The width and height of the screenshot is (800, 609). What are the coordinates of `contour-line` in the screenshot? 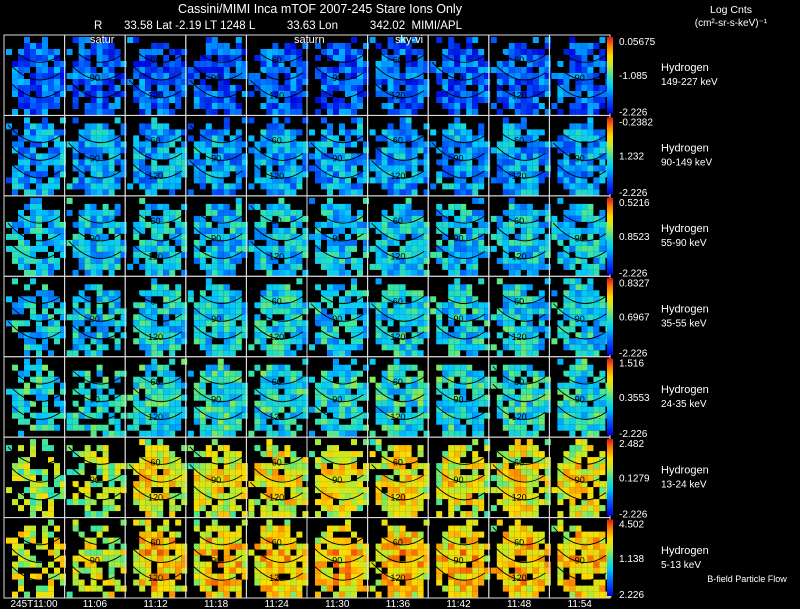 It's located at (155, 249).